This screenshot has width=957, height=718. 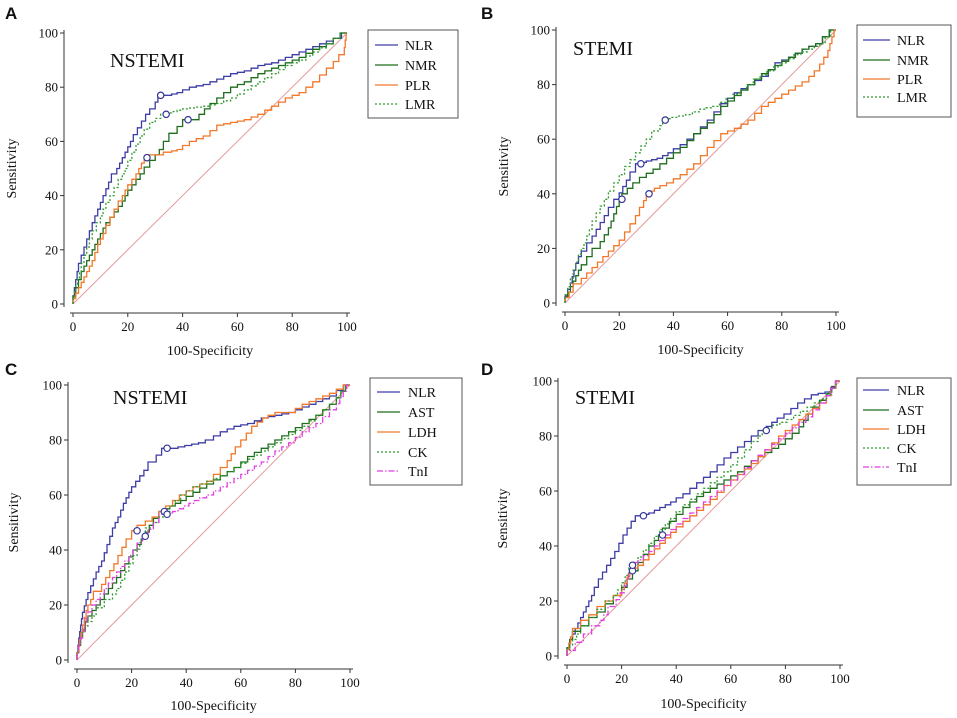 I want to click on roc-curve-lmr, so click(x=209, y=168).